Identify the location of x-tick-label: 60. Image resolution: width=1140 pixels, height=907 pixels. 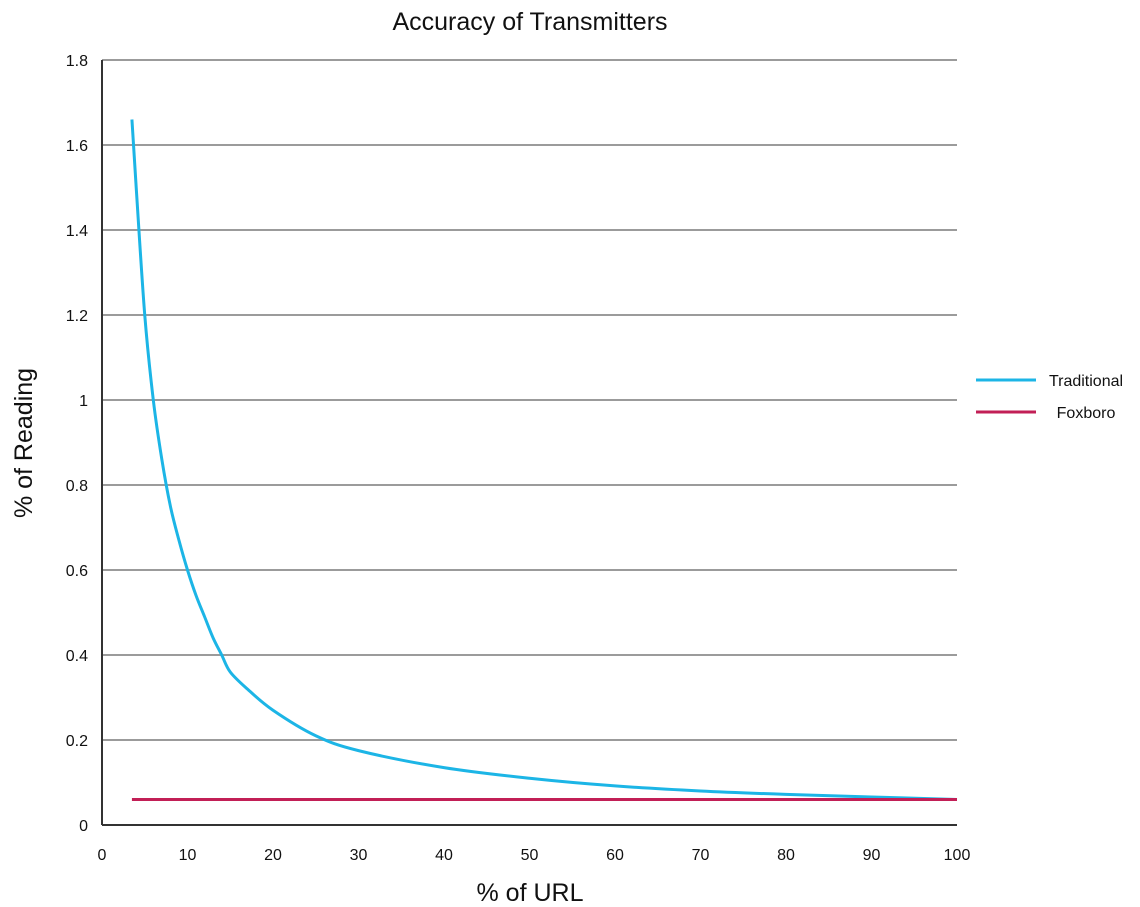
(615, 855).